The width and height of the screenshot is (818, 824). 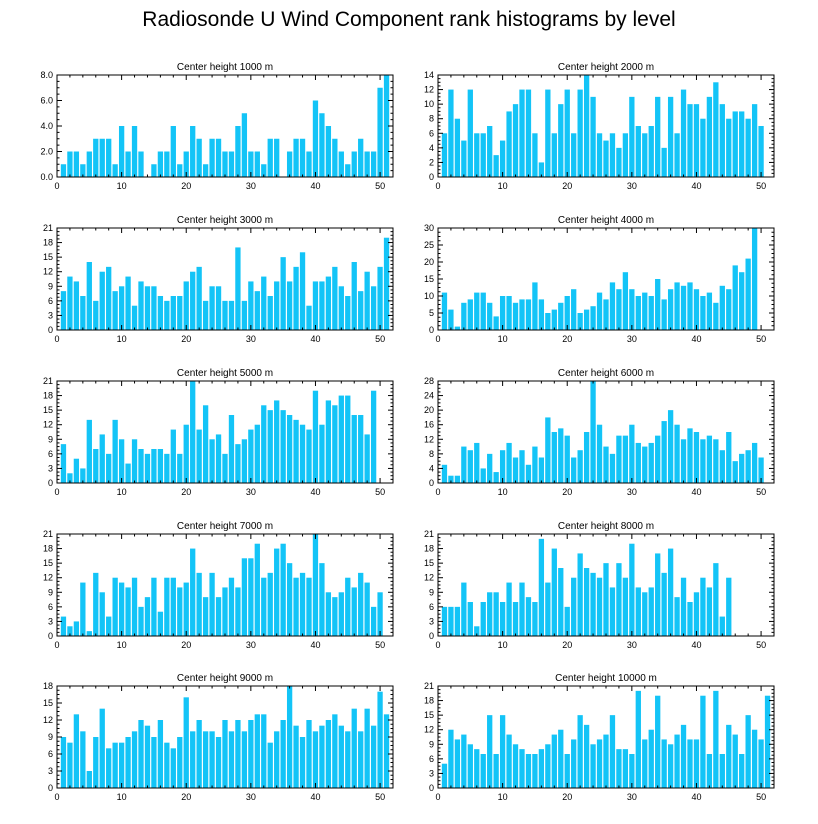 I want to click on y-tick-label: 4, so click(x=431, y=468).